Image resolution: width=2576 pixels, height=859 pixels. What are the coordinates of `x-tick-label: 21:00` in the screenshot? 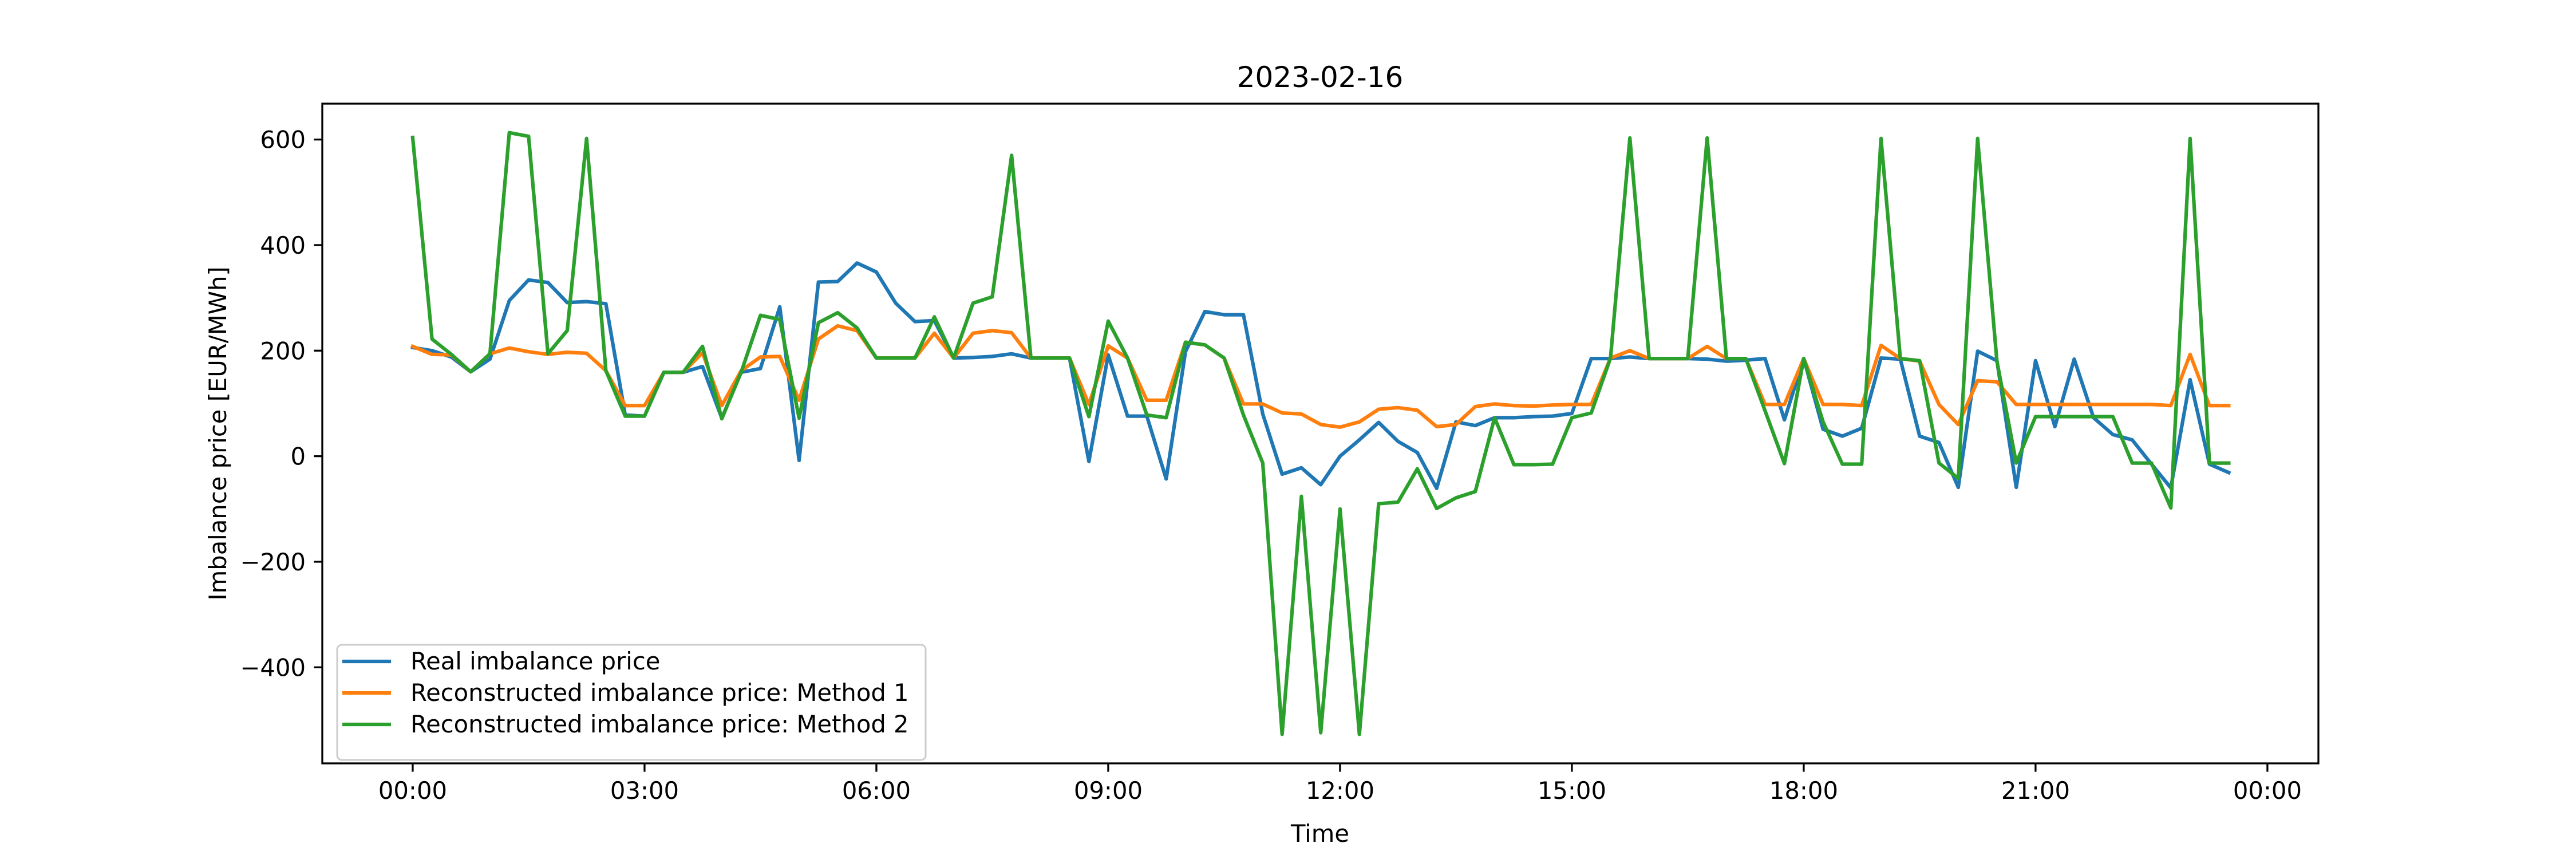 It's located at (2035, 791).